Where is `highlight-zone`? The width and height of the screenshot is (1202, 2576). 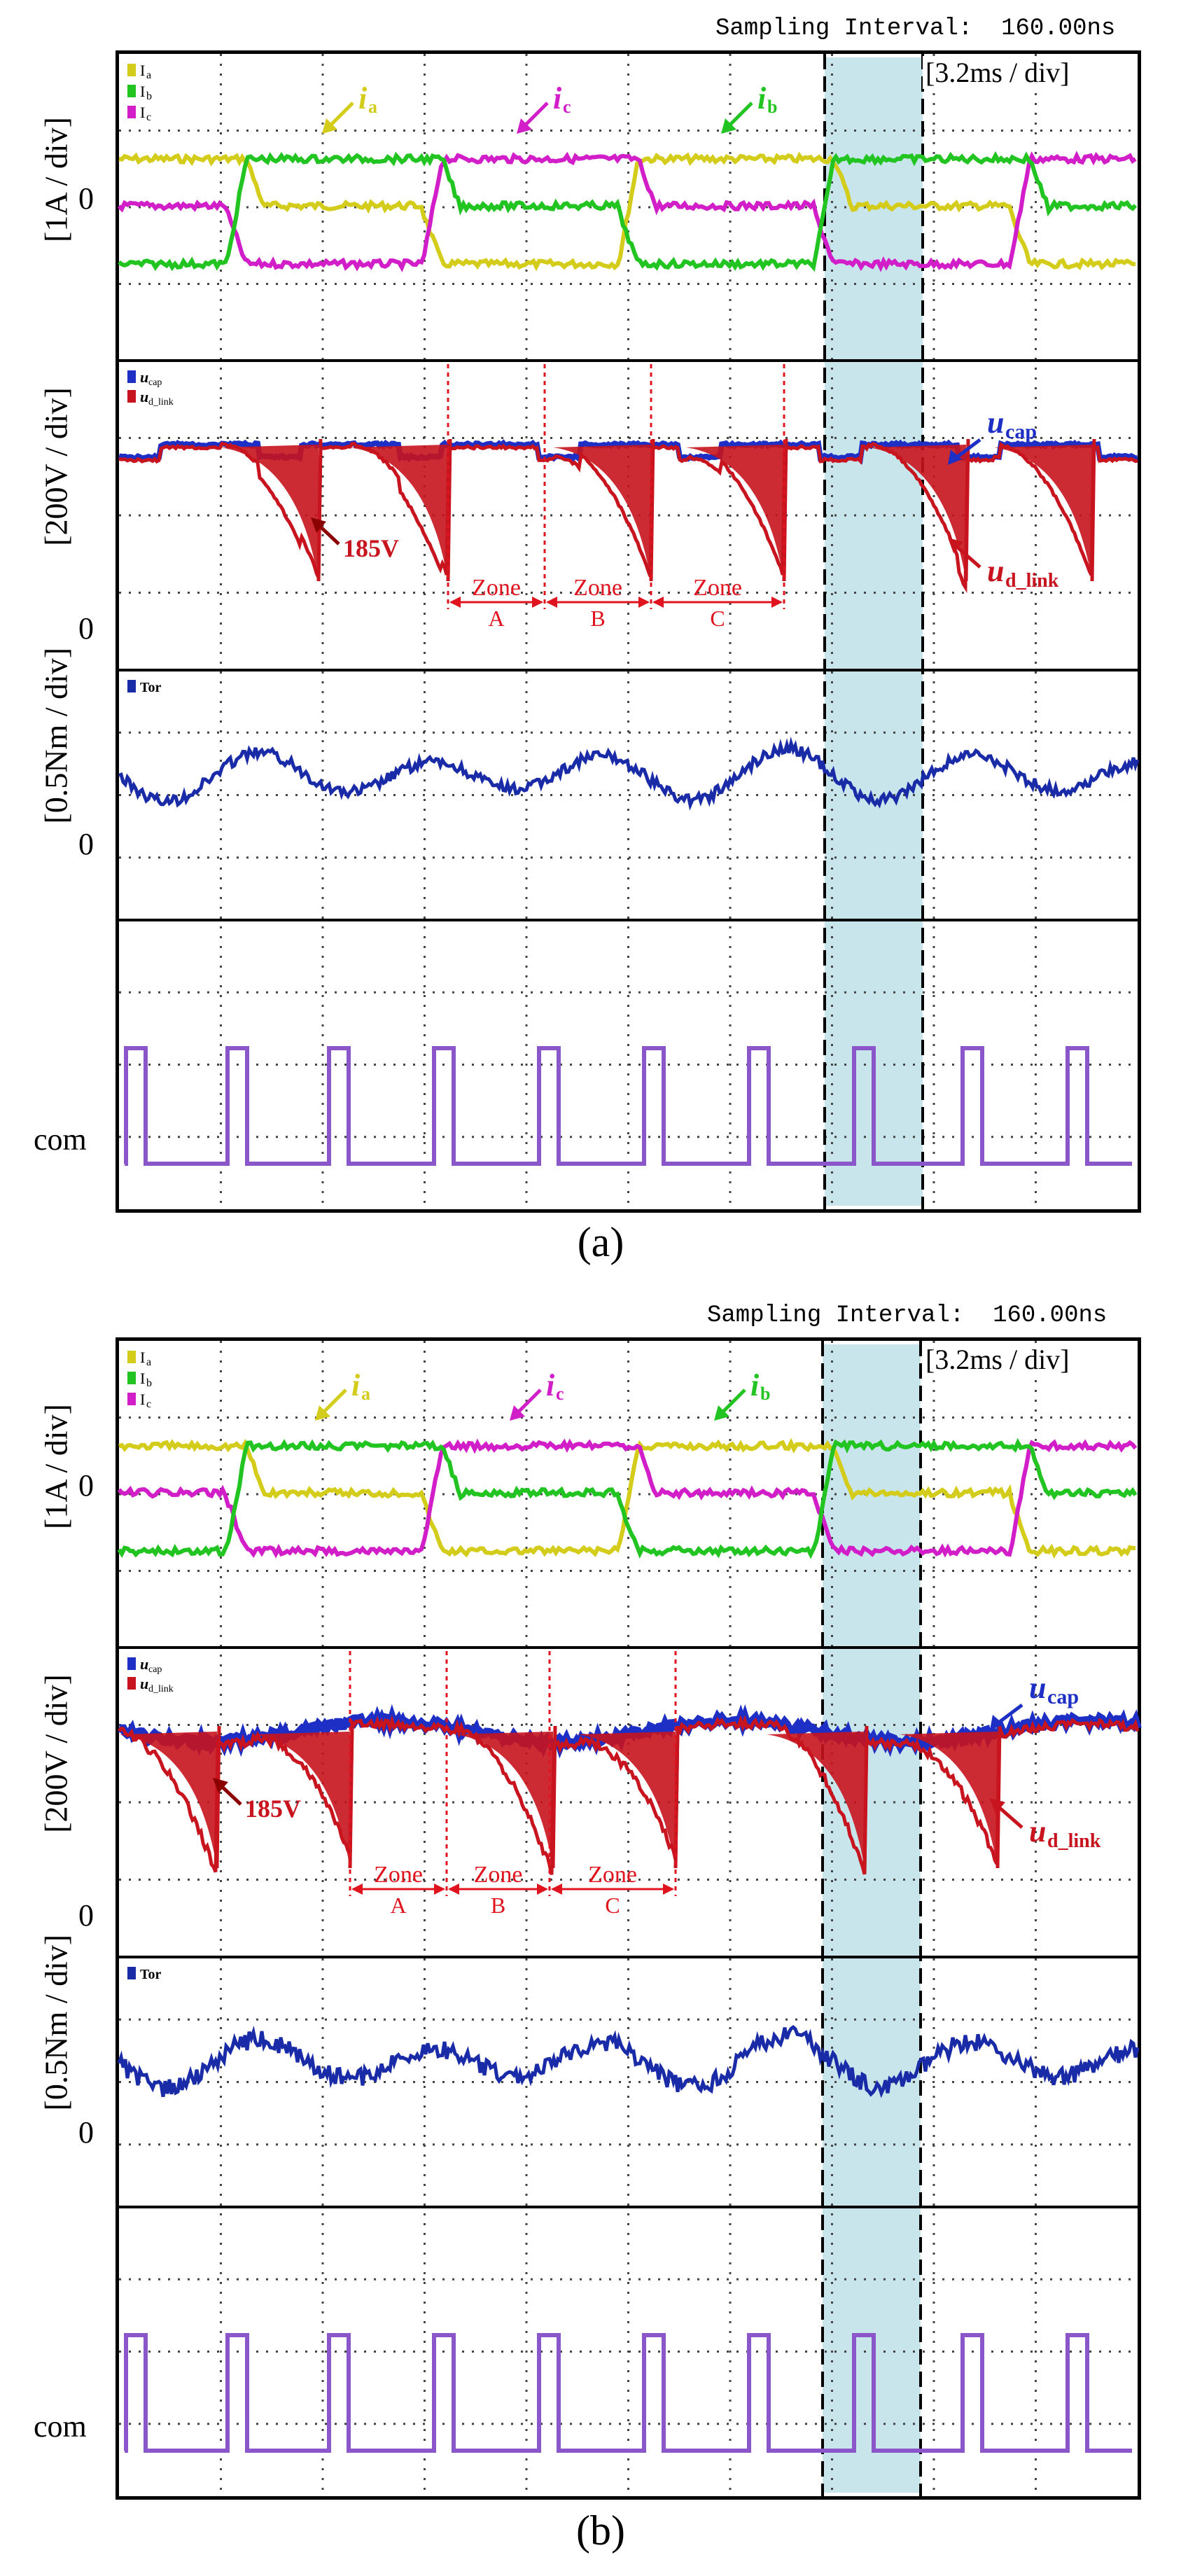 highlight-zone is located at coordinates (872, 1918).